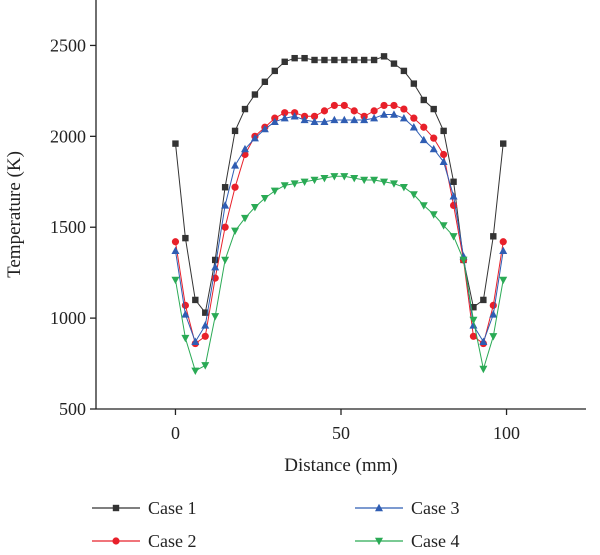 The image size is (600, 555). What do you see at coordinates (68, 136) in the screenshot?
I see `y-tick-label: 2000` at bounding box center [68, 136].